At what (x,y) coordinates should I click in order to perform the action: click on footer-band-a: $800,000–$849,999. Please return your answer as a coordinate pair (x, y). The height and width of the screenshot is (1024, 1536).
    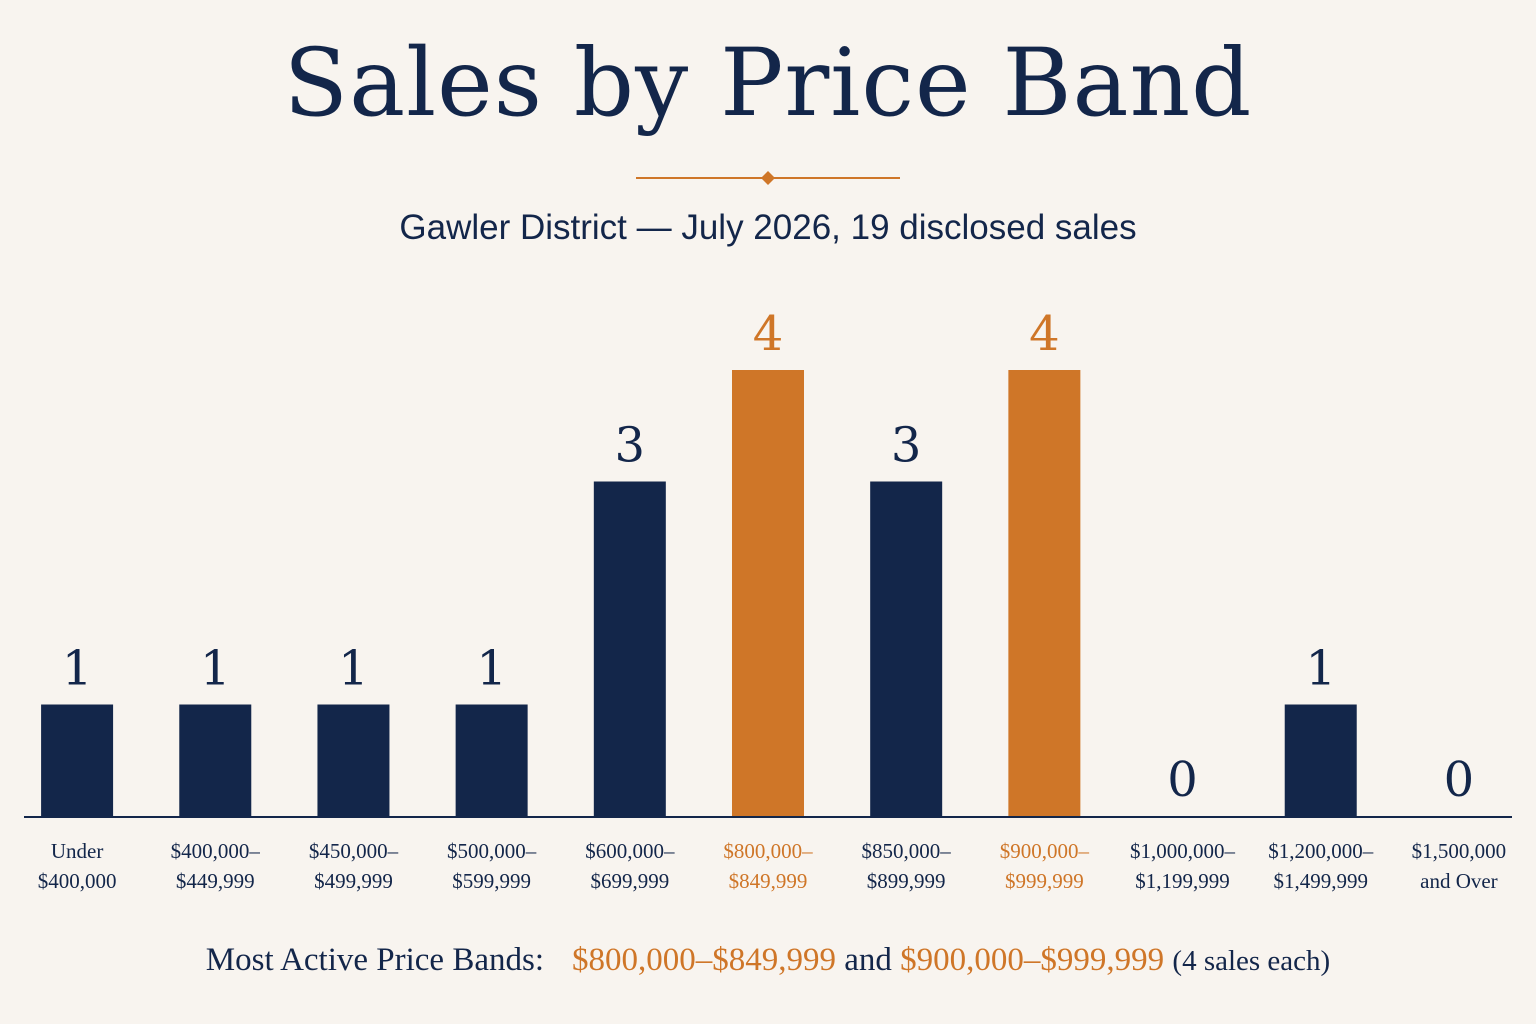
    Looking at the image, I should click on (704, 960).